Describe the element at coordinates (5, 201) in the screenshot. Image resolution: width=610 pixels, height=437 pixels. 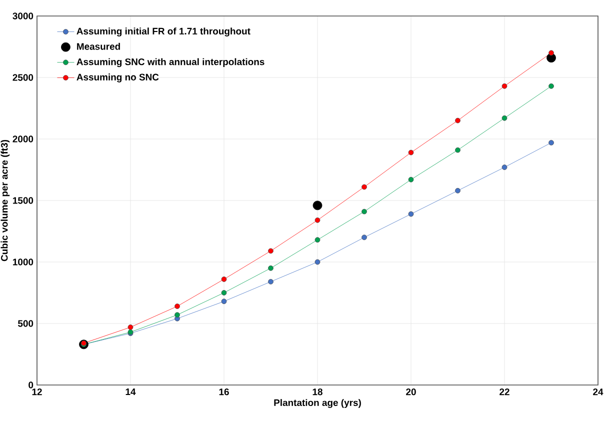
I see `y-axis-title: Cubic volume per acre (ft3)` at that location.